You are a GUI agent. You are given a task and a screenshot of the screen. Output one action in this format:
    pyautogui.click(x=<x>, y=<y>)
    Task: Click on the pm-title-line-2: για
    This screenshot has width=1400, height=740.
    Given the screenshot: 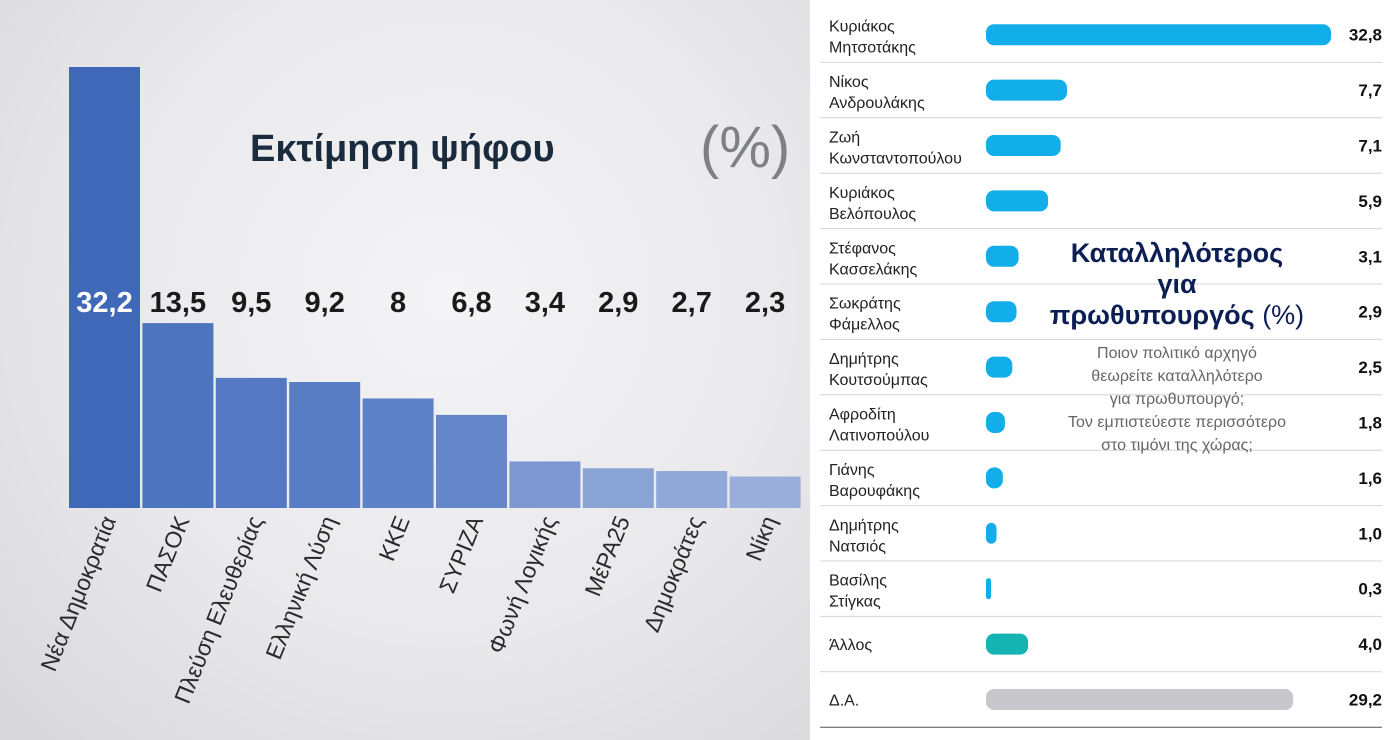 What is the action you would take?
    pyautogui.click(x=1177, y=284)
    